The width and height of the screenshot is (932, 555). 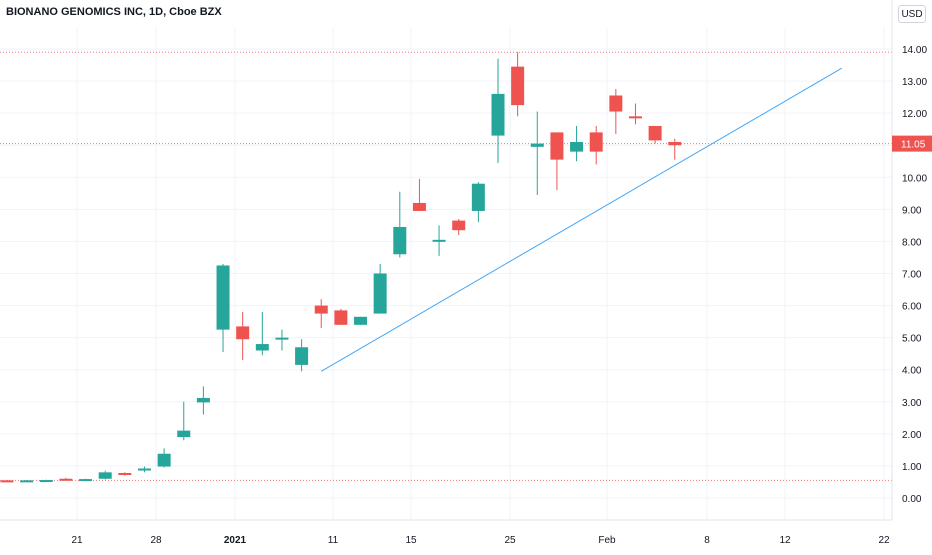 I want to click on y-tick-label: 5.00, so click(x=912, y=339).